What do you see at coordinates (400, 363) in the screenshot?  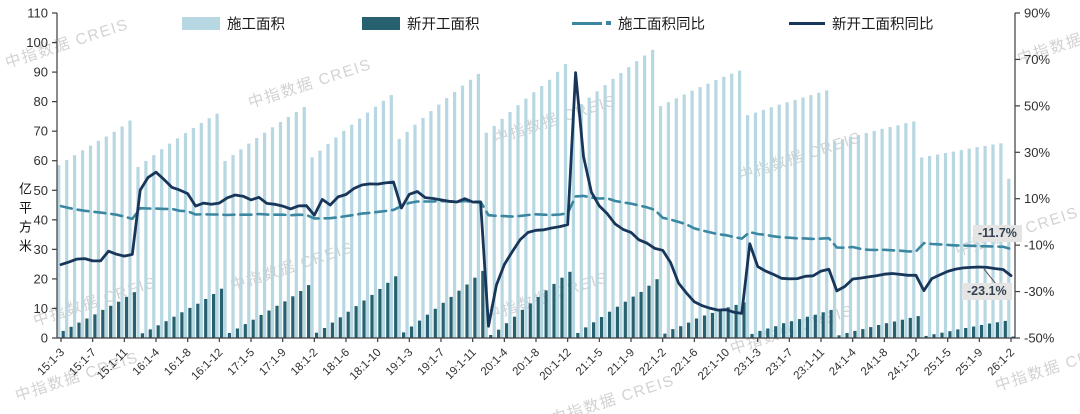 I see `svg-text: 19:1-3` at bounding box center [400, 363].